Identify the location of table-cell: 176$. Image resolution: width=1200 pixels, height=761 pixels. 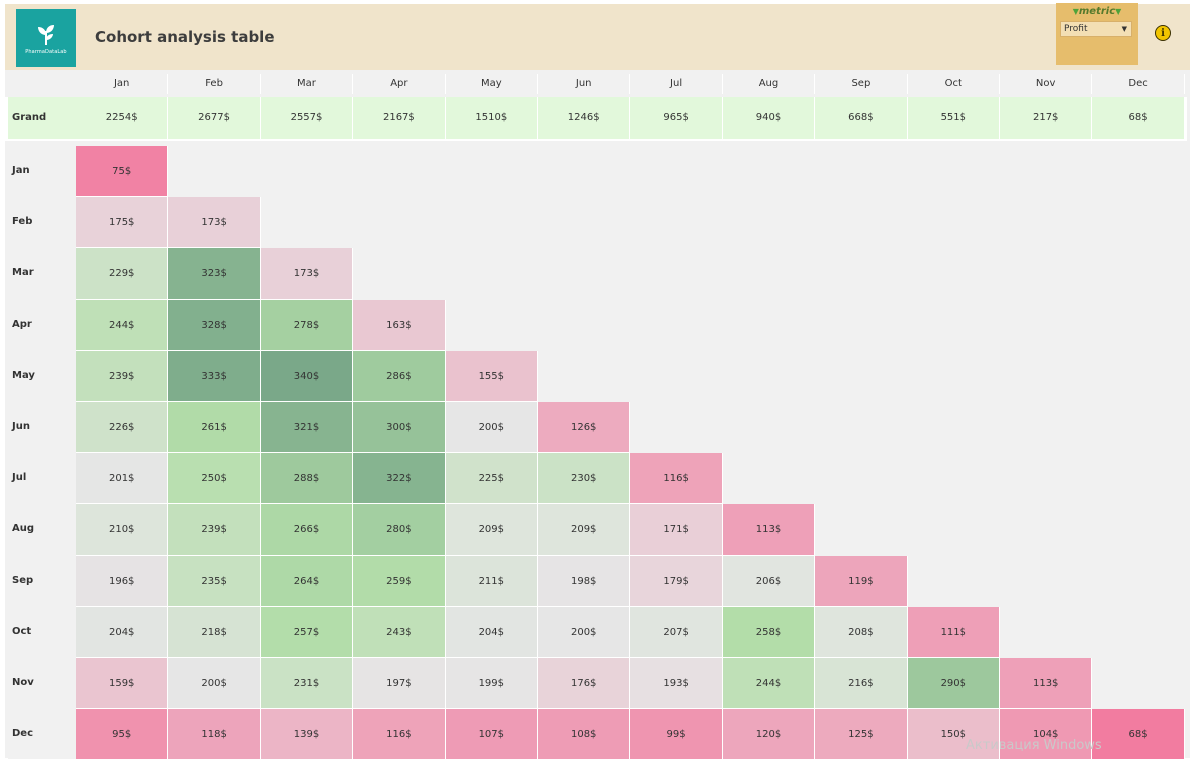
(584, 684).